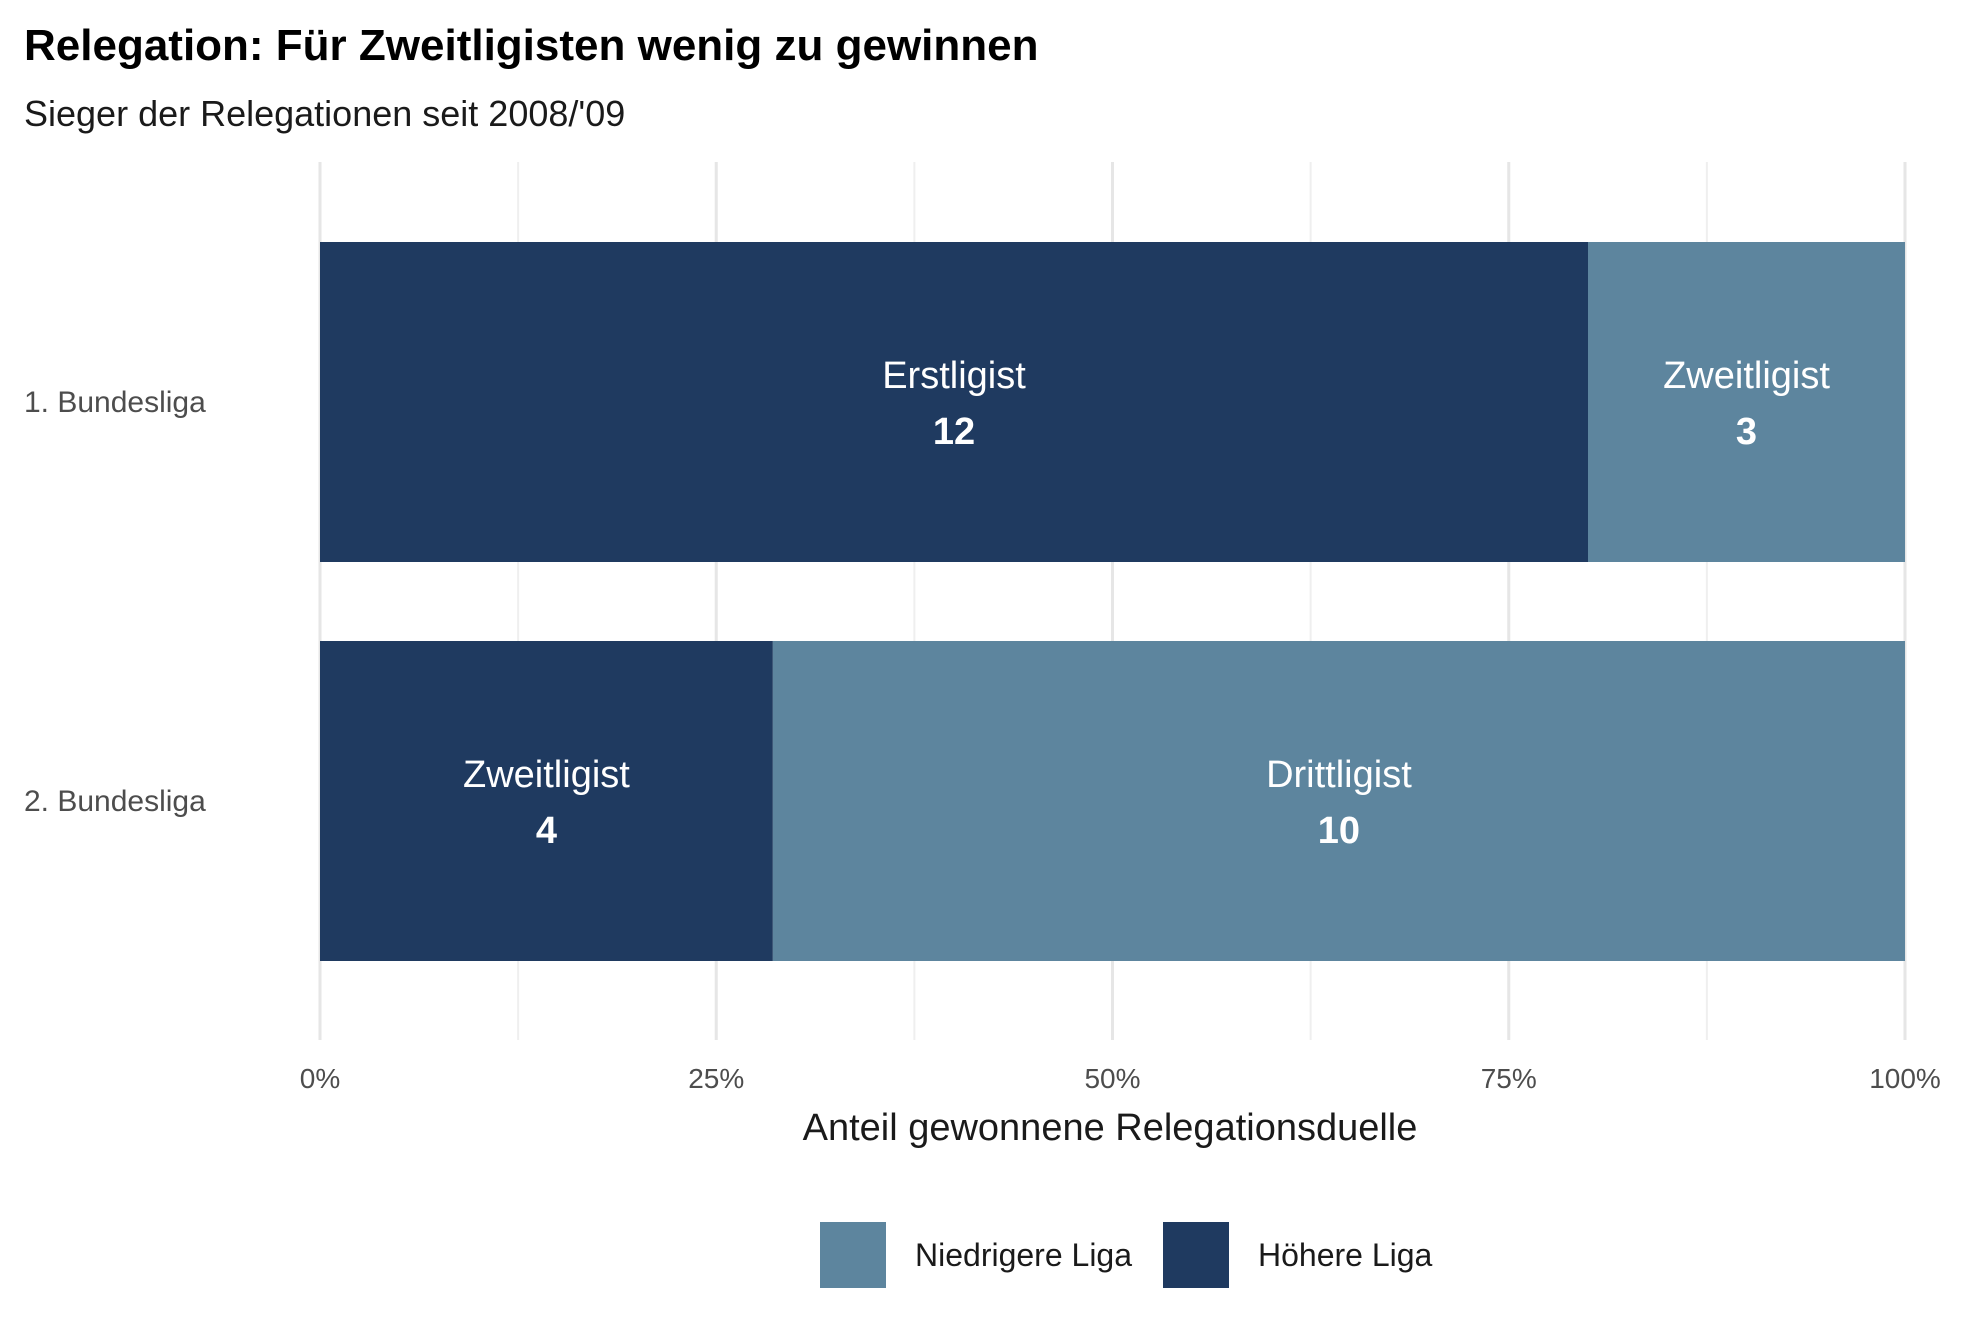  Describe the element at coordinates (954, 376) in the screenshot. I see `segment-label: Erstligist` at that location.